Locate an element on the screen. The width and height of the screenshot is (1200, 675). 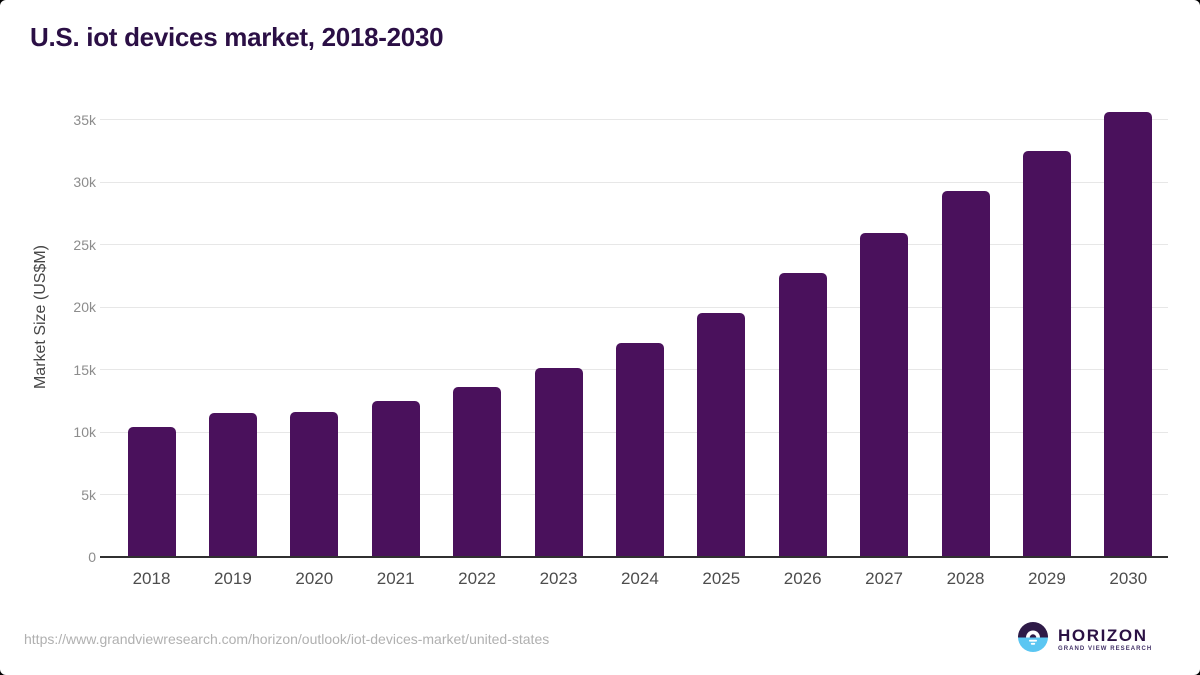
x-tick-label-2024: 2024 is located at coordinates (639, 578).